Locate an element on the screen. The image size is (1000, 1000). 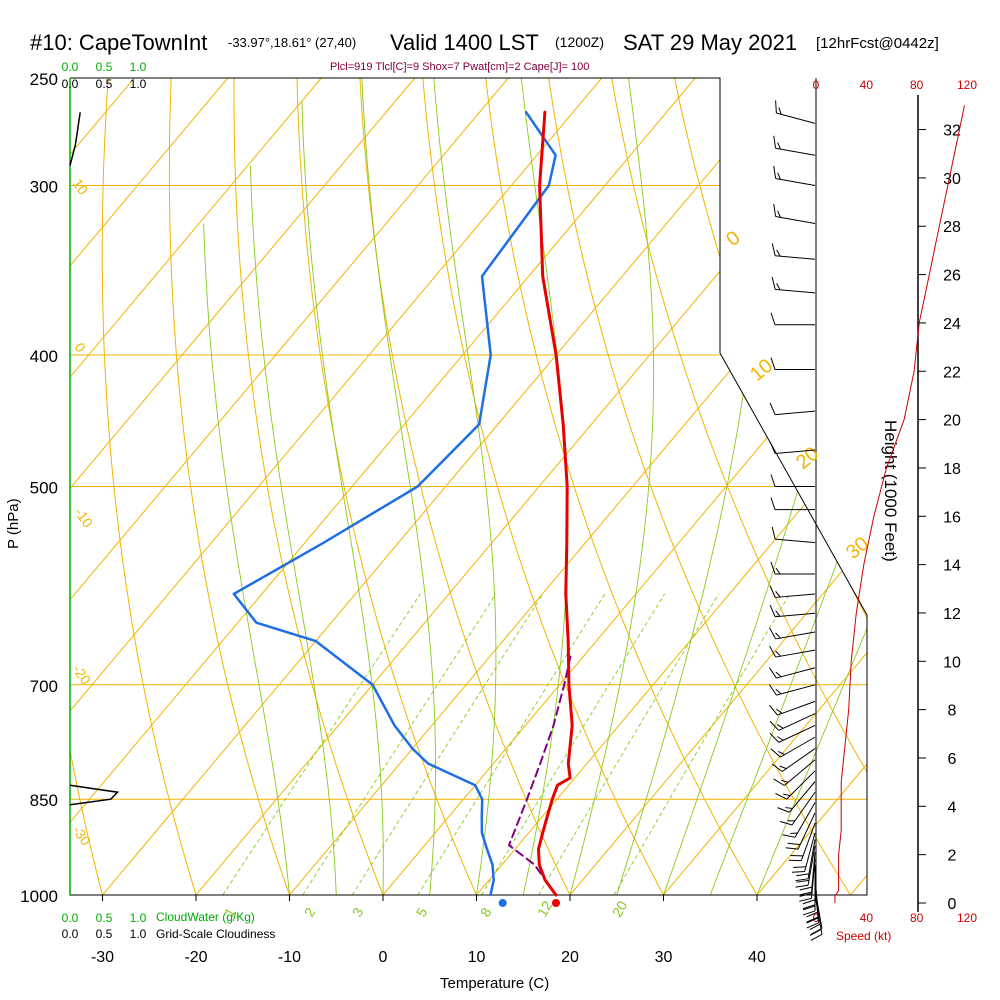
x-tick-label: 30 is located at coordinates (664, 957).